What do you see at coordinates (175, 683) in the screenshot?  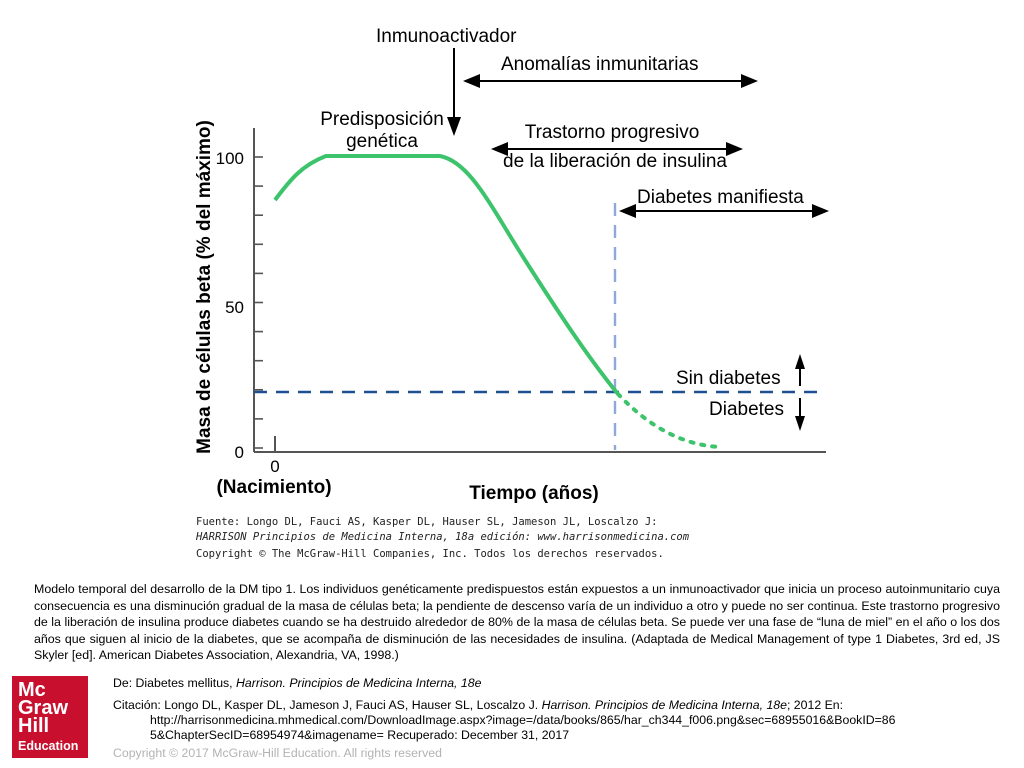 I see `reference-from-prefix: De: Diabetes mellitus,` at bounding box center [175, 683].